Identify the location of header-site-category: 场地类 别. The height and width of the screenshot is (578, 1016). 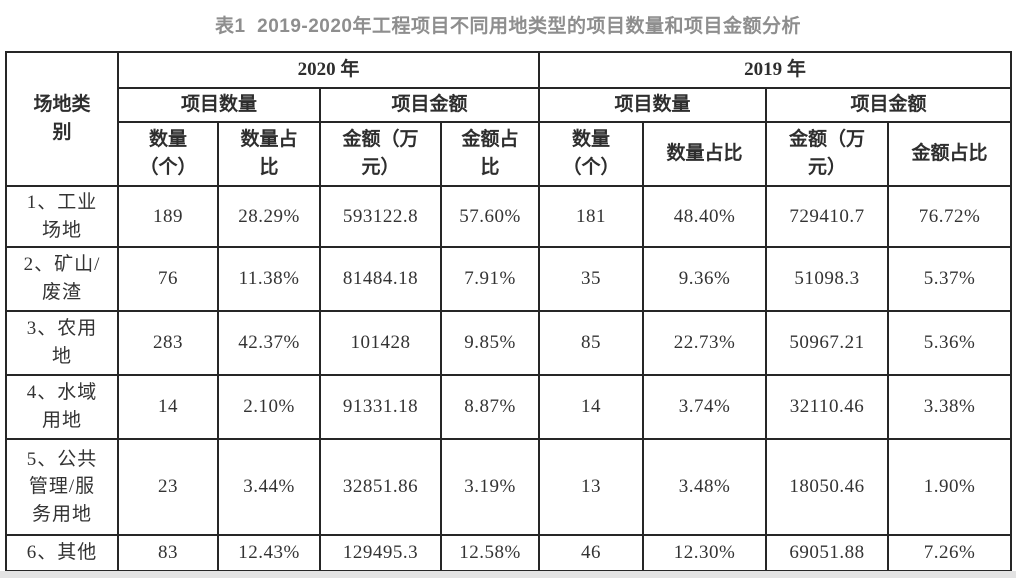
(62, 119).